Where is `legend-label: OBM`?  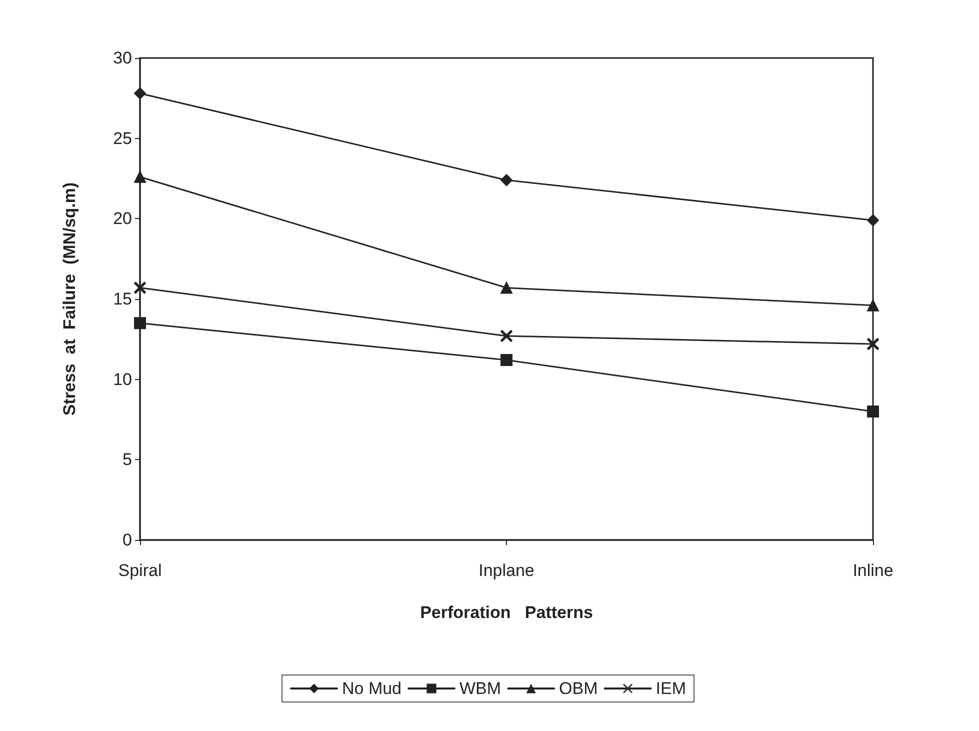 legend-label: OBM is located at coordinates (578, 688).